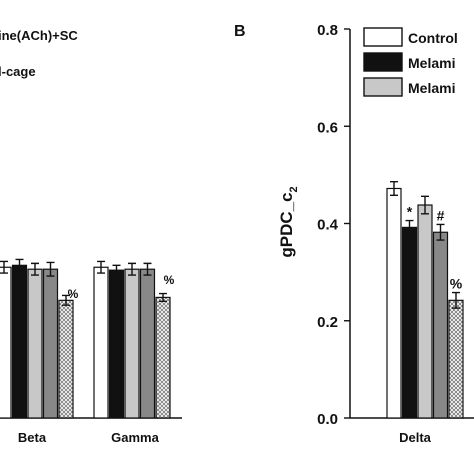 Image resolution: width=474 pixels, height=474 pixels. I want to click on y-ticks: 0.0 0.2 0.4 0.6 0.8, so click(333, 225).